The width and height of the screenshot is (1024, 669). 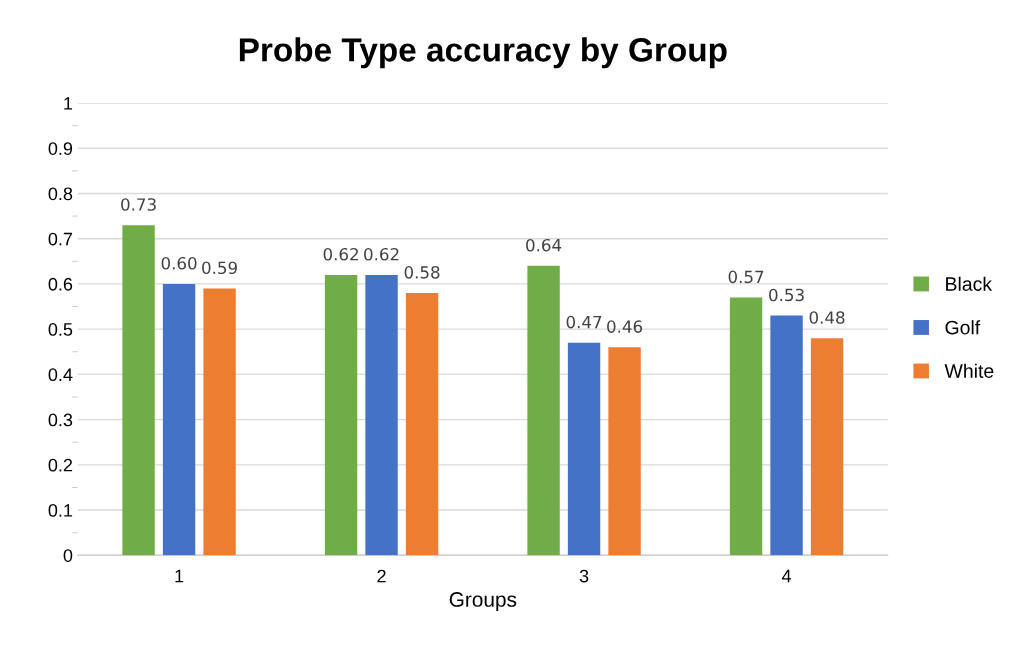 What do you see at coordinates (68, 103) in the screenshot?
I see `y-tick-label: 1` at bounding box center [68, 103].